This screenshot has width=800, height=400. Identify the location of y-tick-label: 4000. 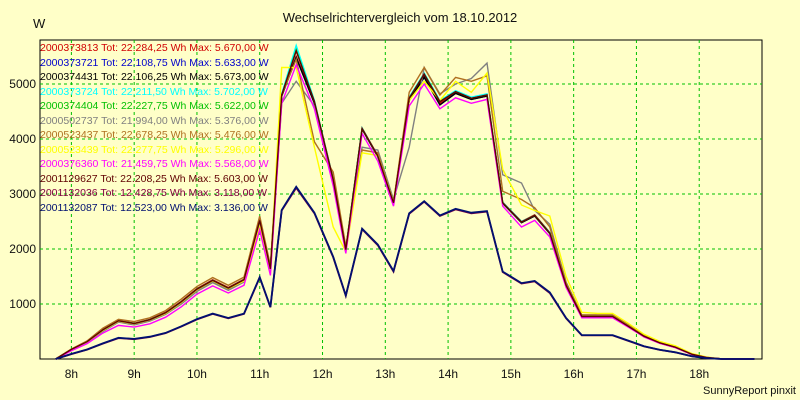
(22, 139).